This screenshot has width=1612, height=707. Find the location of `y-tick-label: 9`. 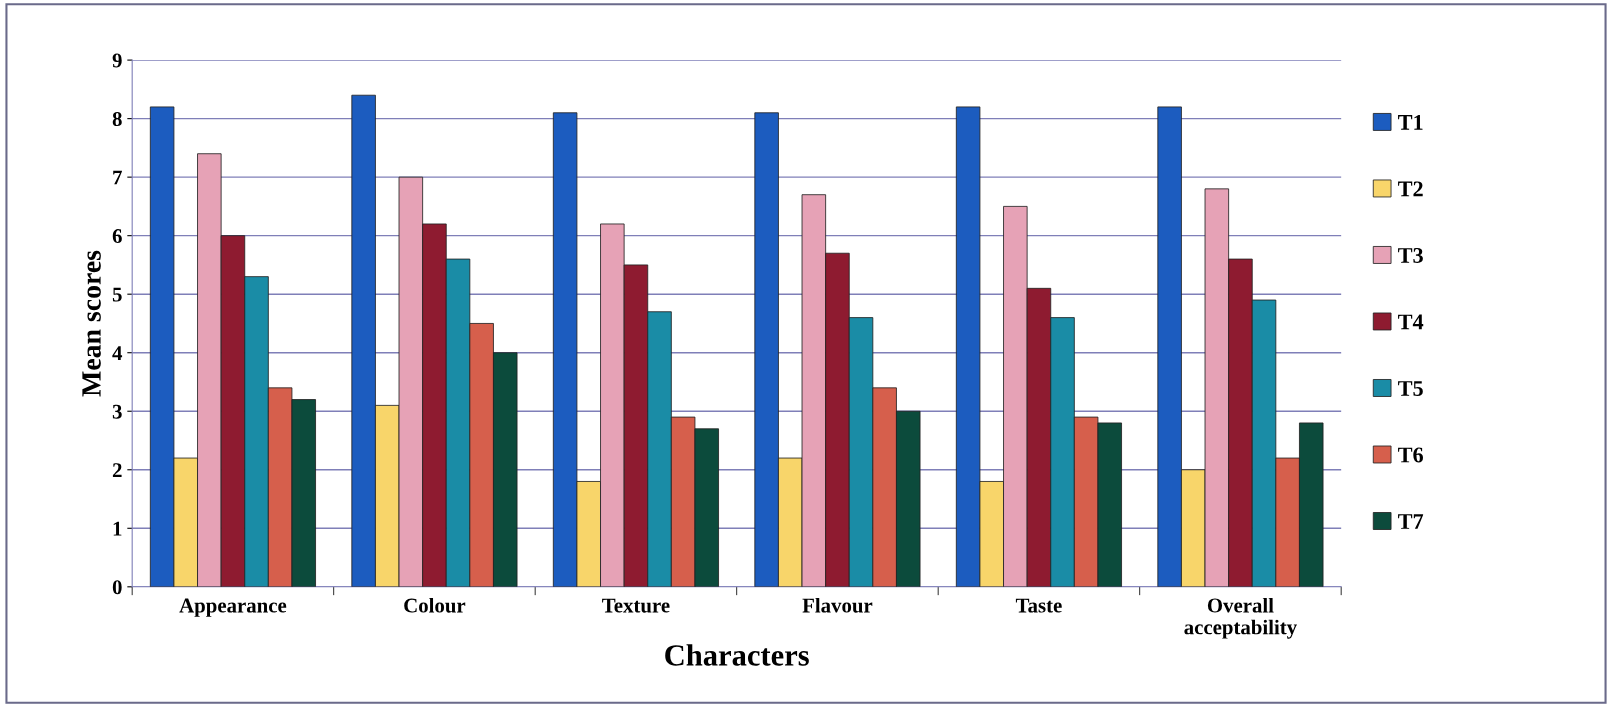

y-tick-label: 9 is located at coordinates (117, 60).